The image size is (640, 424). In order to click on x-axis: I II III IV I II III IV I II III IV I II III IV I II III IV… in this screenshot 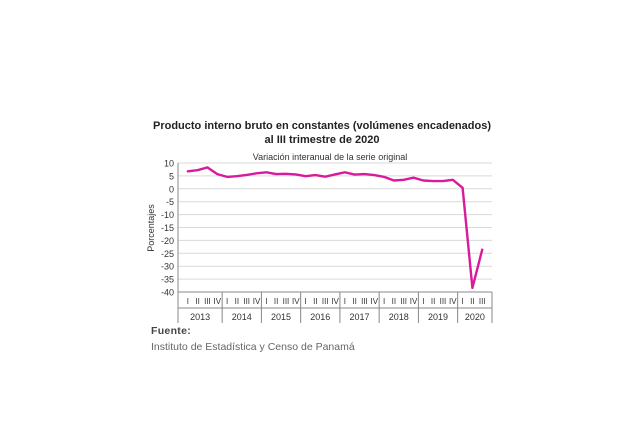, I will do `click(335, 307)`.